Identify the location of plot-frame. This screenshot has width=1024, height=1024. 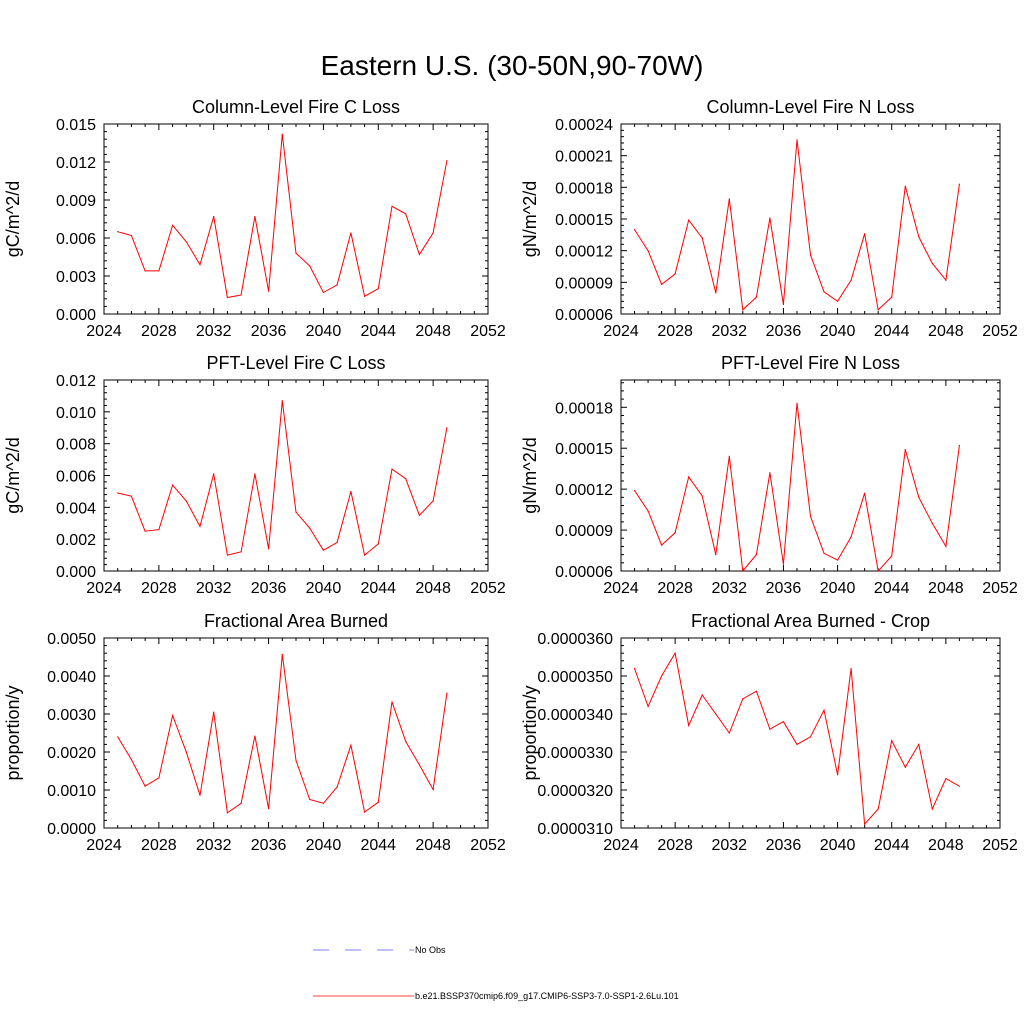
(296, 475).